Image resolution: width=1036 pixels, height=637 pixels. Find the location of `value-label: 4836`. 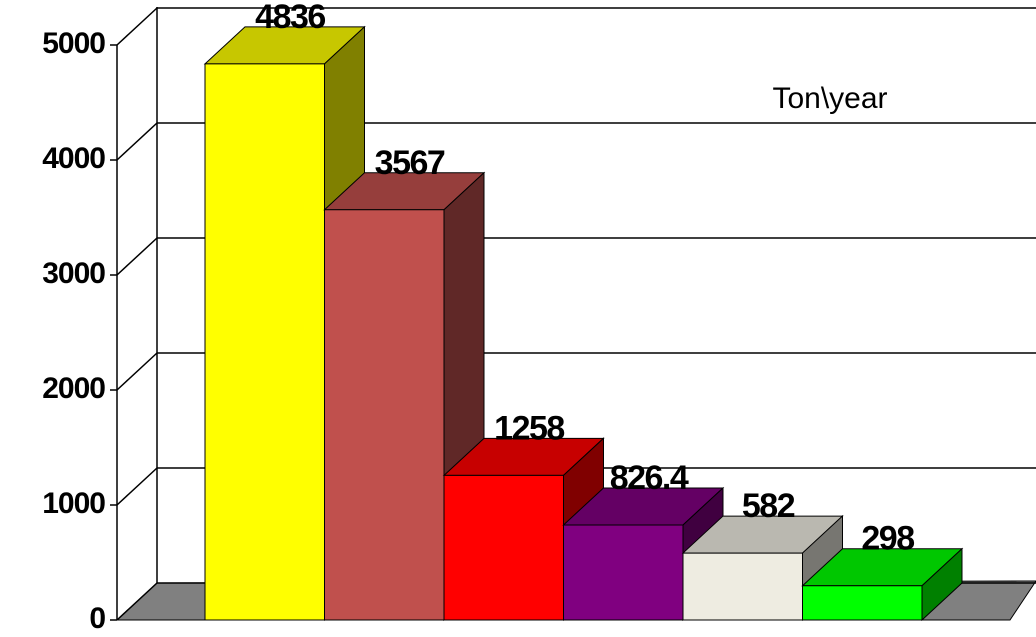

value-label: 4836 is located at coordinates (290, 18).